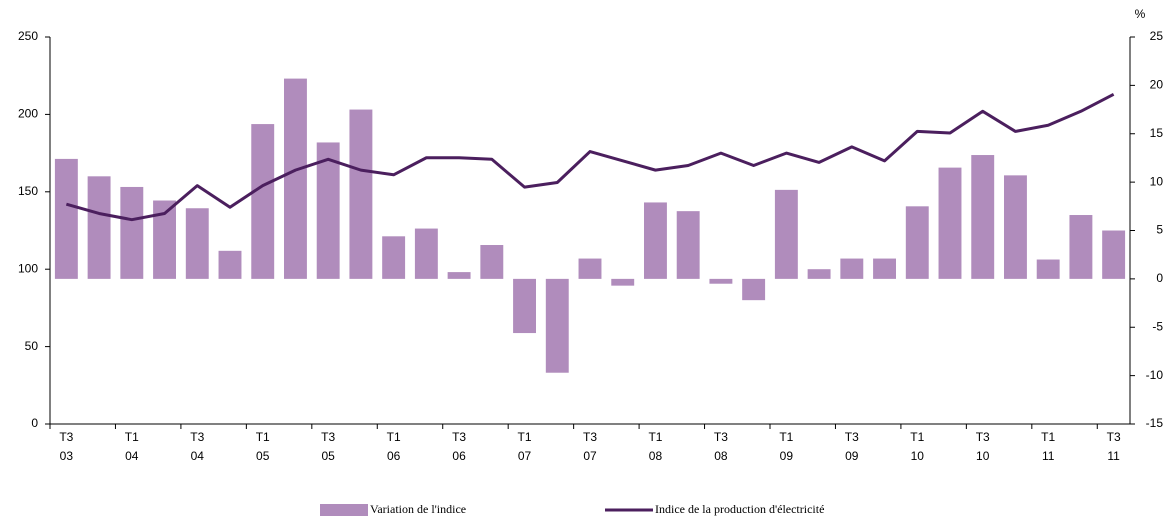  What do you see at coordinates (394, 446) in the screenshot?
I see `x-tick-label: T1 06` at bounding box center [394, 446].